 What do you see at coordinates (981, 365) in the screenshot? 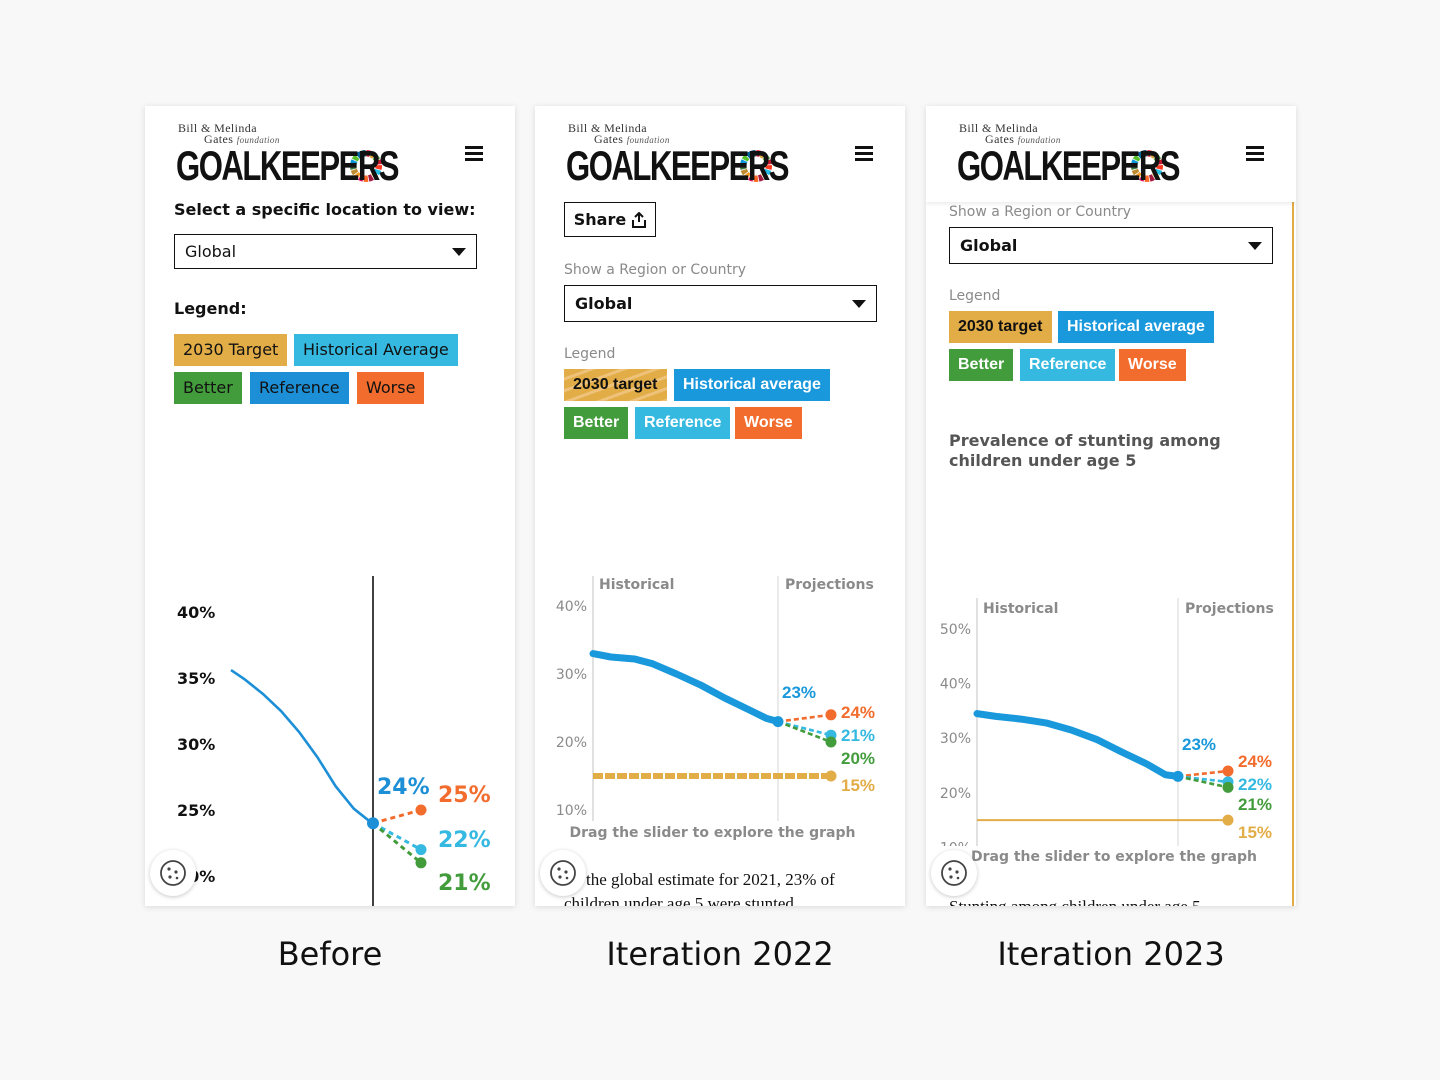
I see `legend-better: Better` at bounding box center [981, 365].